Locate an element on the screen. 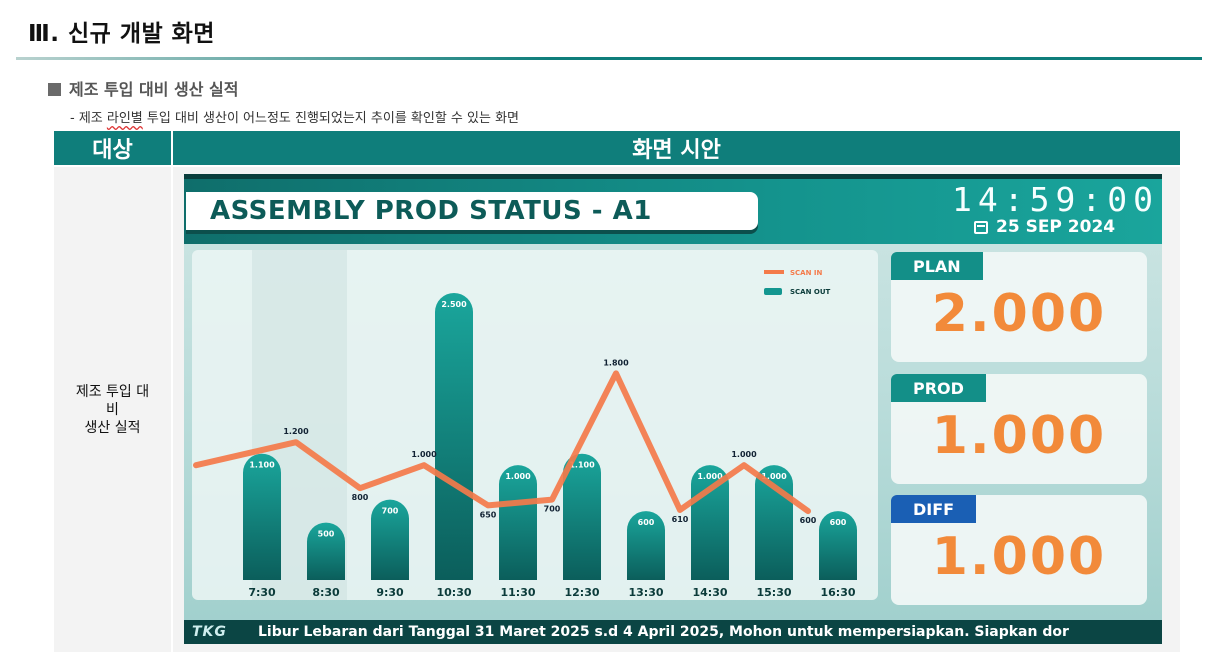  x-tick-8:30: 8:30 is located at coordinates (326, 592).